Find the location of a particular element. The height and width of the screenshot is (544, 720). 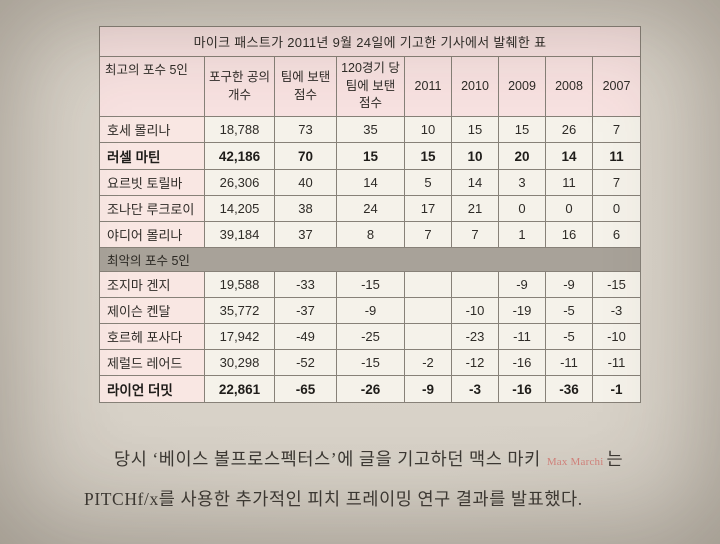

table-row: 조나단 루크로이 14,205 38 24 17 21 0 0 0 is located at coordinates (370, 208).